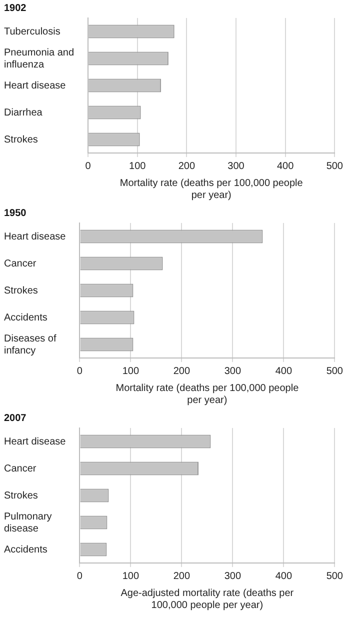 This screenshot has width=346, height=624. Describe the element at coordinates (207, 599) in the screenshot. I see `x-axis-title: Age-adjusted mortality rate (deaths per 100,000 people per year)` at that location.